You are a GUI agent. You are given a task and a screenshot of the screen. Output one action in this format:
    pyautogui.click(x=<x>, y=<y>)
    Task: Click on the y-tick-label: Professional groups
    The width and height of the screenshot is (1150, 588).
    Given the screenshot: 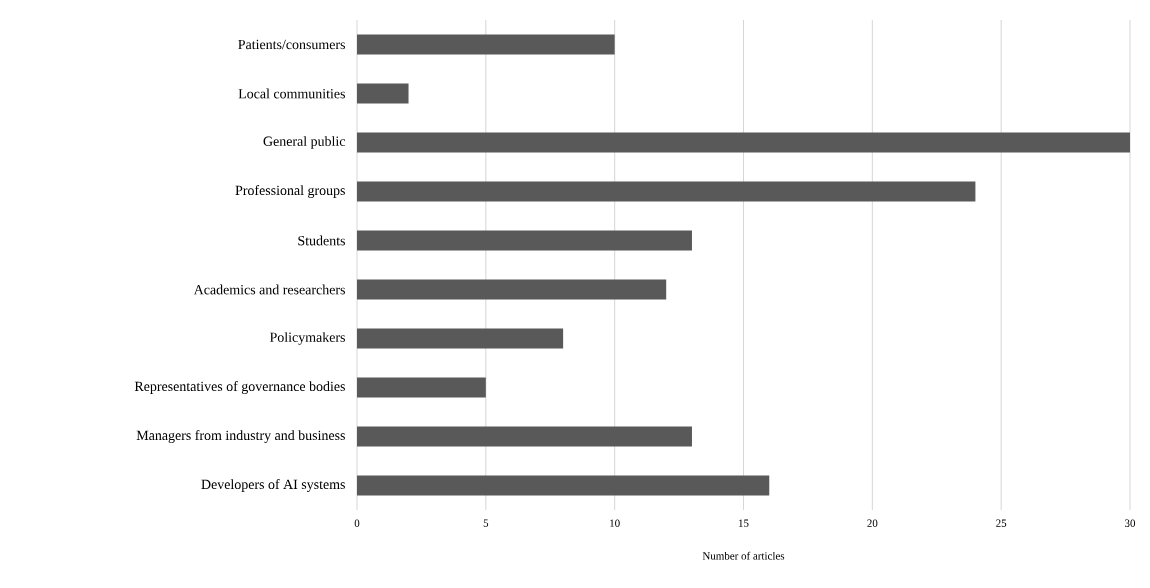 What is the action you would take?
    pyautogui.click(x=290, y=191)
    